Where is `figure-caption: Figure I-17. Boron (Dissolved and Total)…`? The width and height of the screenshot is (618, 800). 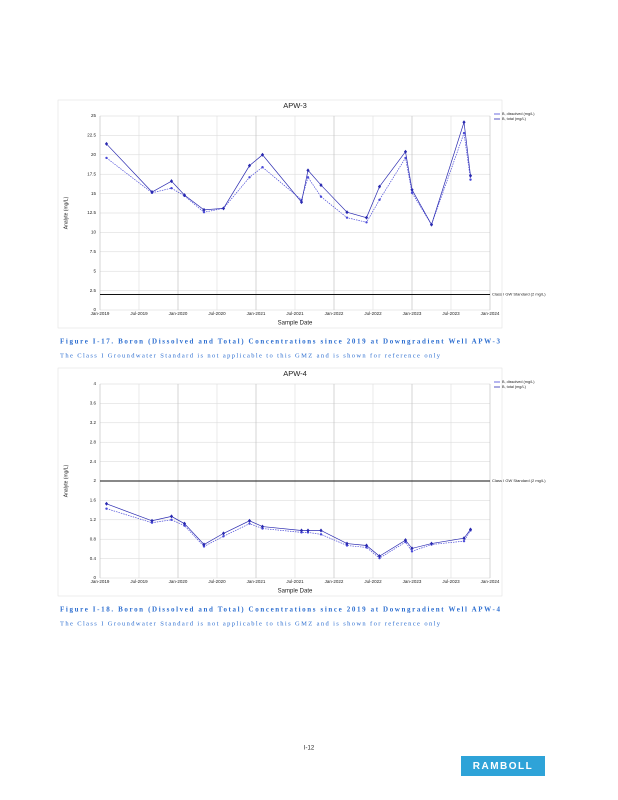 figure-caption: Figure I-17. Boron (Dissolved and Total)… is located at coordinates (280, 342).